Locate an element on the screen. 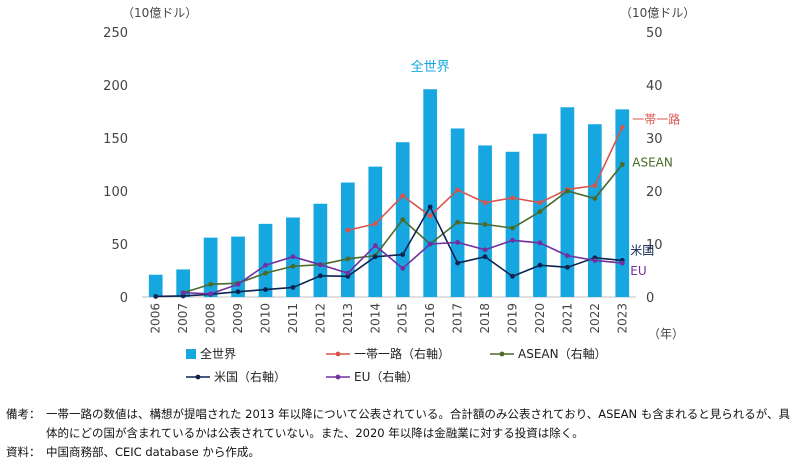 The width and height of the screenshot is (795, 465). right-tick-label: 10 is located at coordinates (654, 245).